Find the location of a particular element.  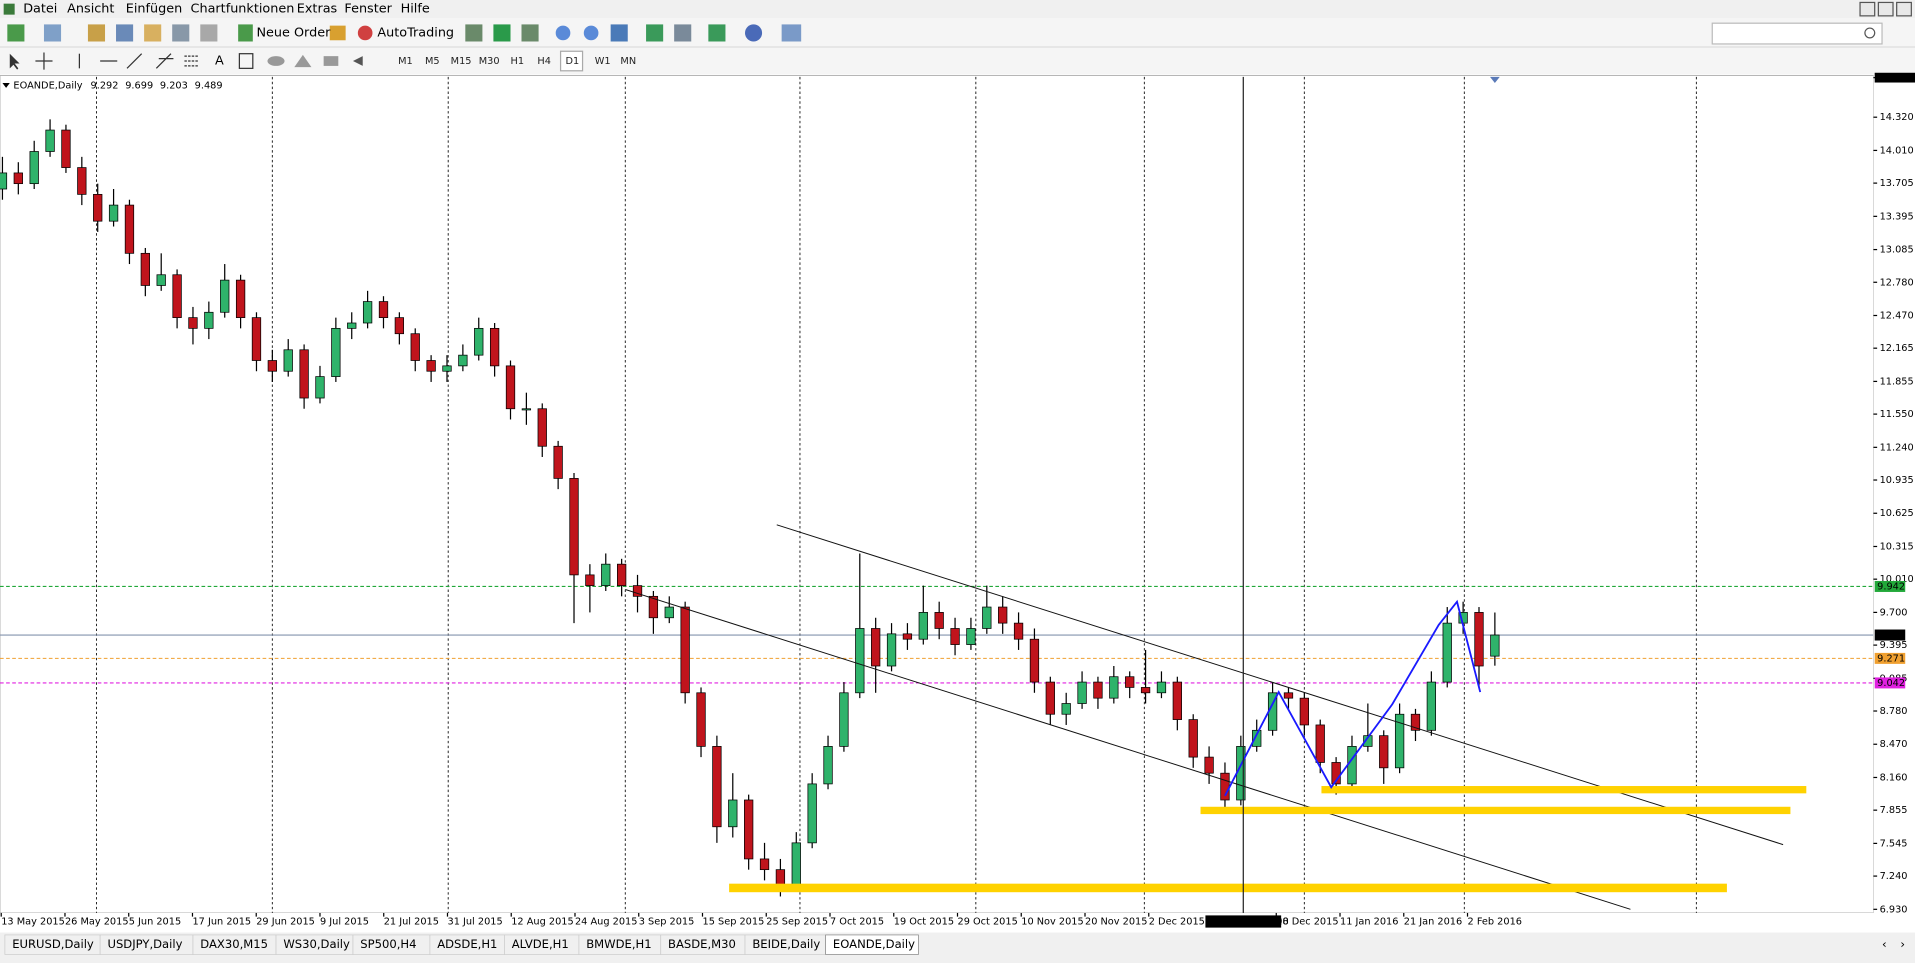

line-chart-icon is located at coordinates (530, 33).